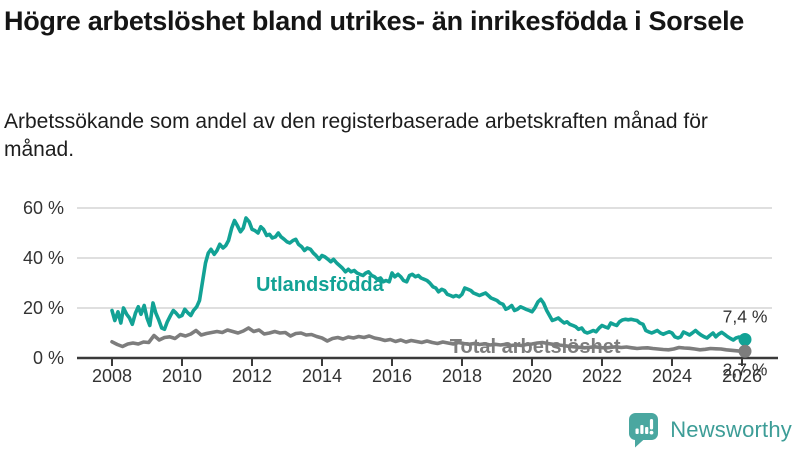  What do you see at coordinates (745, 317) in the screenshot?
I see `end-value-label-0: 7,4 %` at bounding box center [745, 317].